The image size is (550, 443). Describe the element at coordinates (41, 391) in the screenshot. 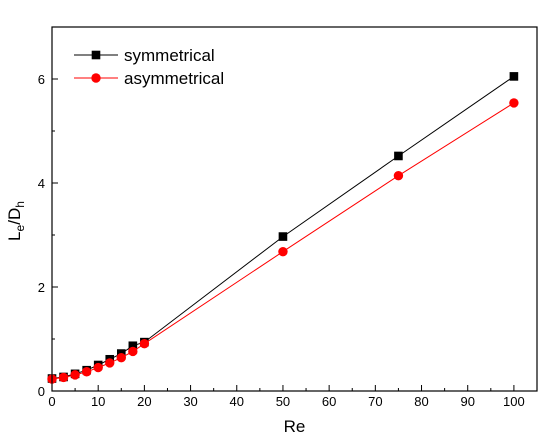

I see `y-tick-label: 0` at that location.